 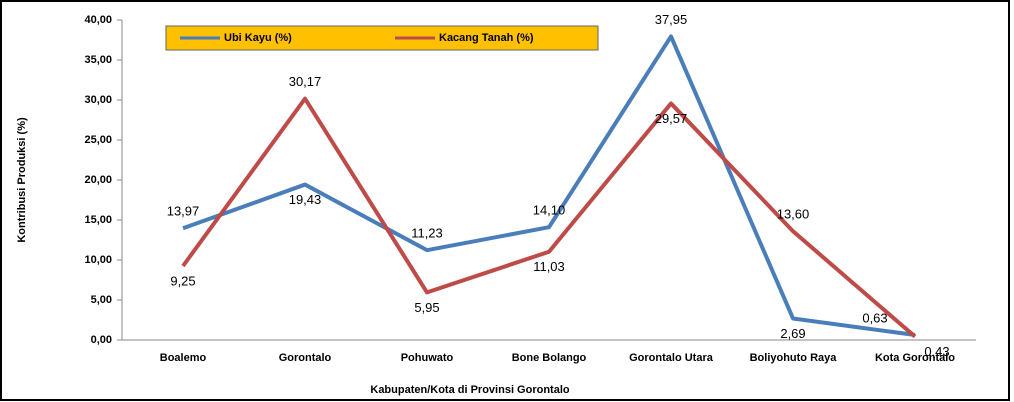 What do you see at coordinates (915, 358) in the screenshot?
I see `x-tick-label: Kota Gorontalo` at bounding box center [915, 358].